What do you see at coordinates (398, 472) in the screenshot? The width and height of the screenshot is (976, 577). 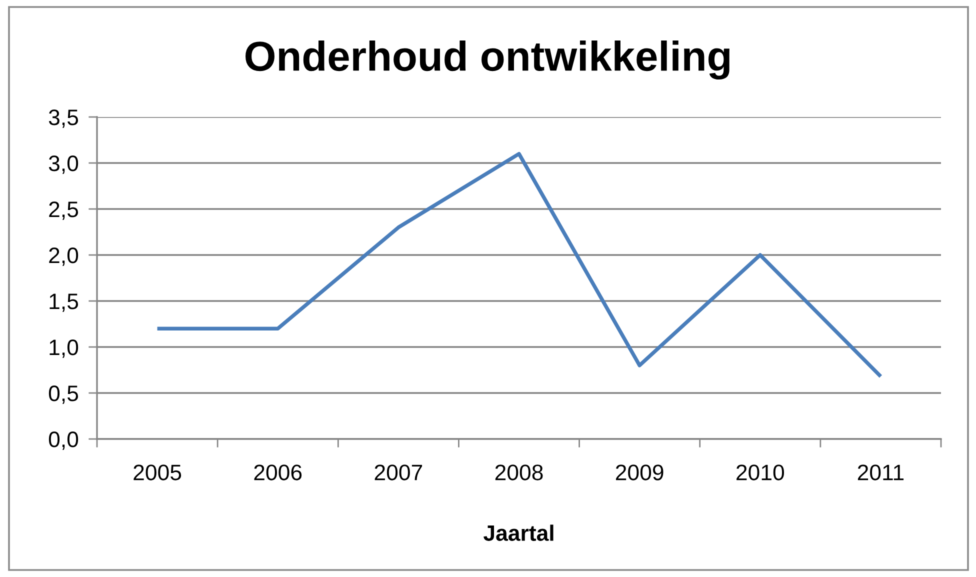 I see `x-tick-label: 2007` at bounding box center [398, 472].